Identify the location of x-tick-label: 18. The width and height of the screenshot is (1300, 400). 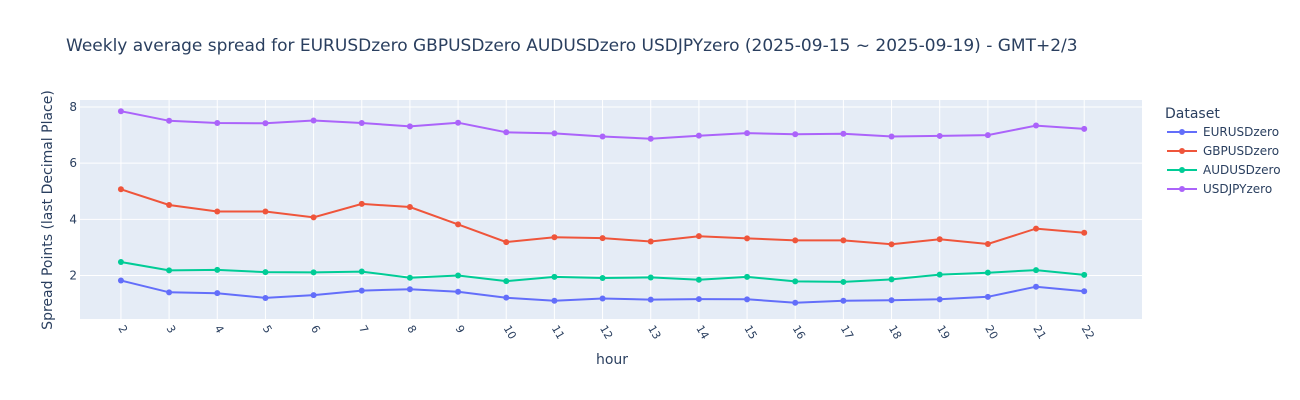
(895, 332).